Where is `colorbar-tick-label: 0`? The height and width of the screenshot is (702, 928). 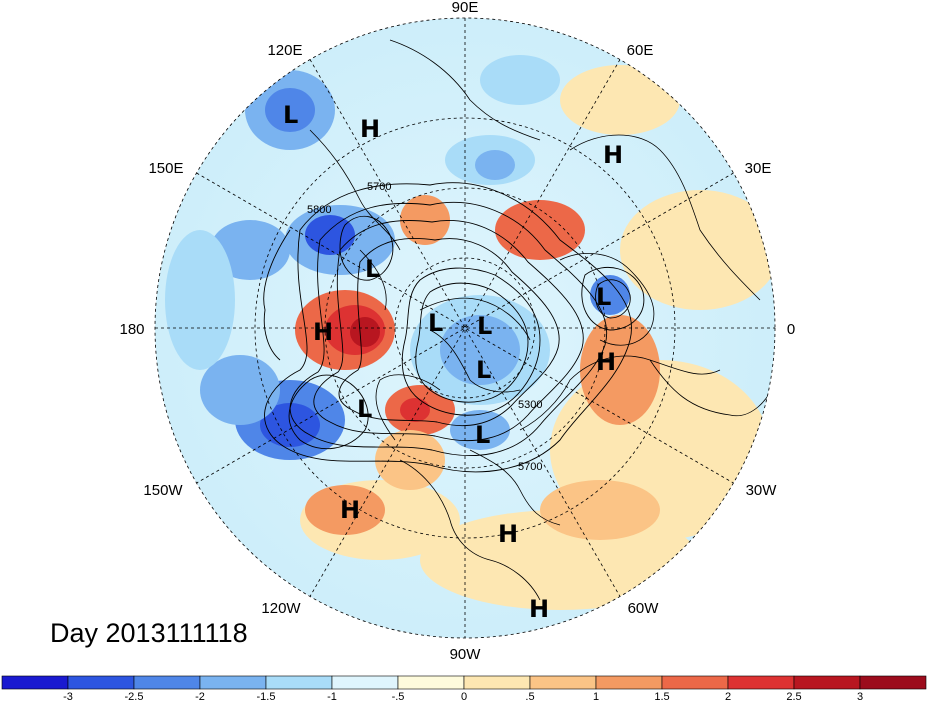 colorbar-tick-label: 0 is located at coordinates (464, 696).